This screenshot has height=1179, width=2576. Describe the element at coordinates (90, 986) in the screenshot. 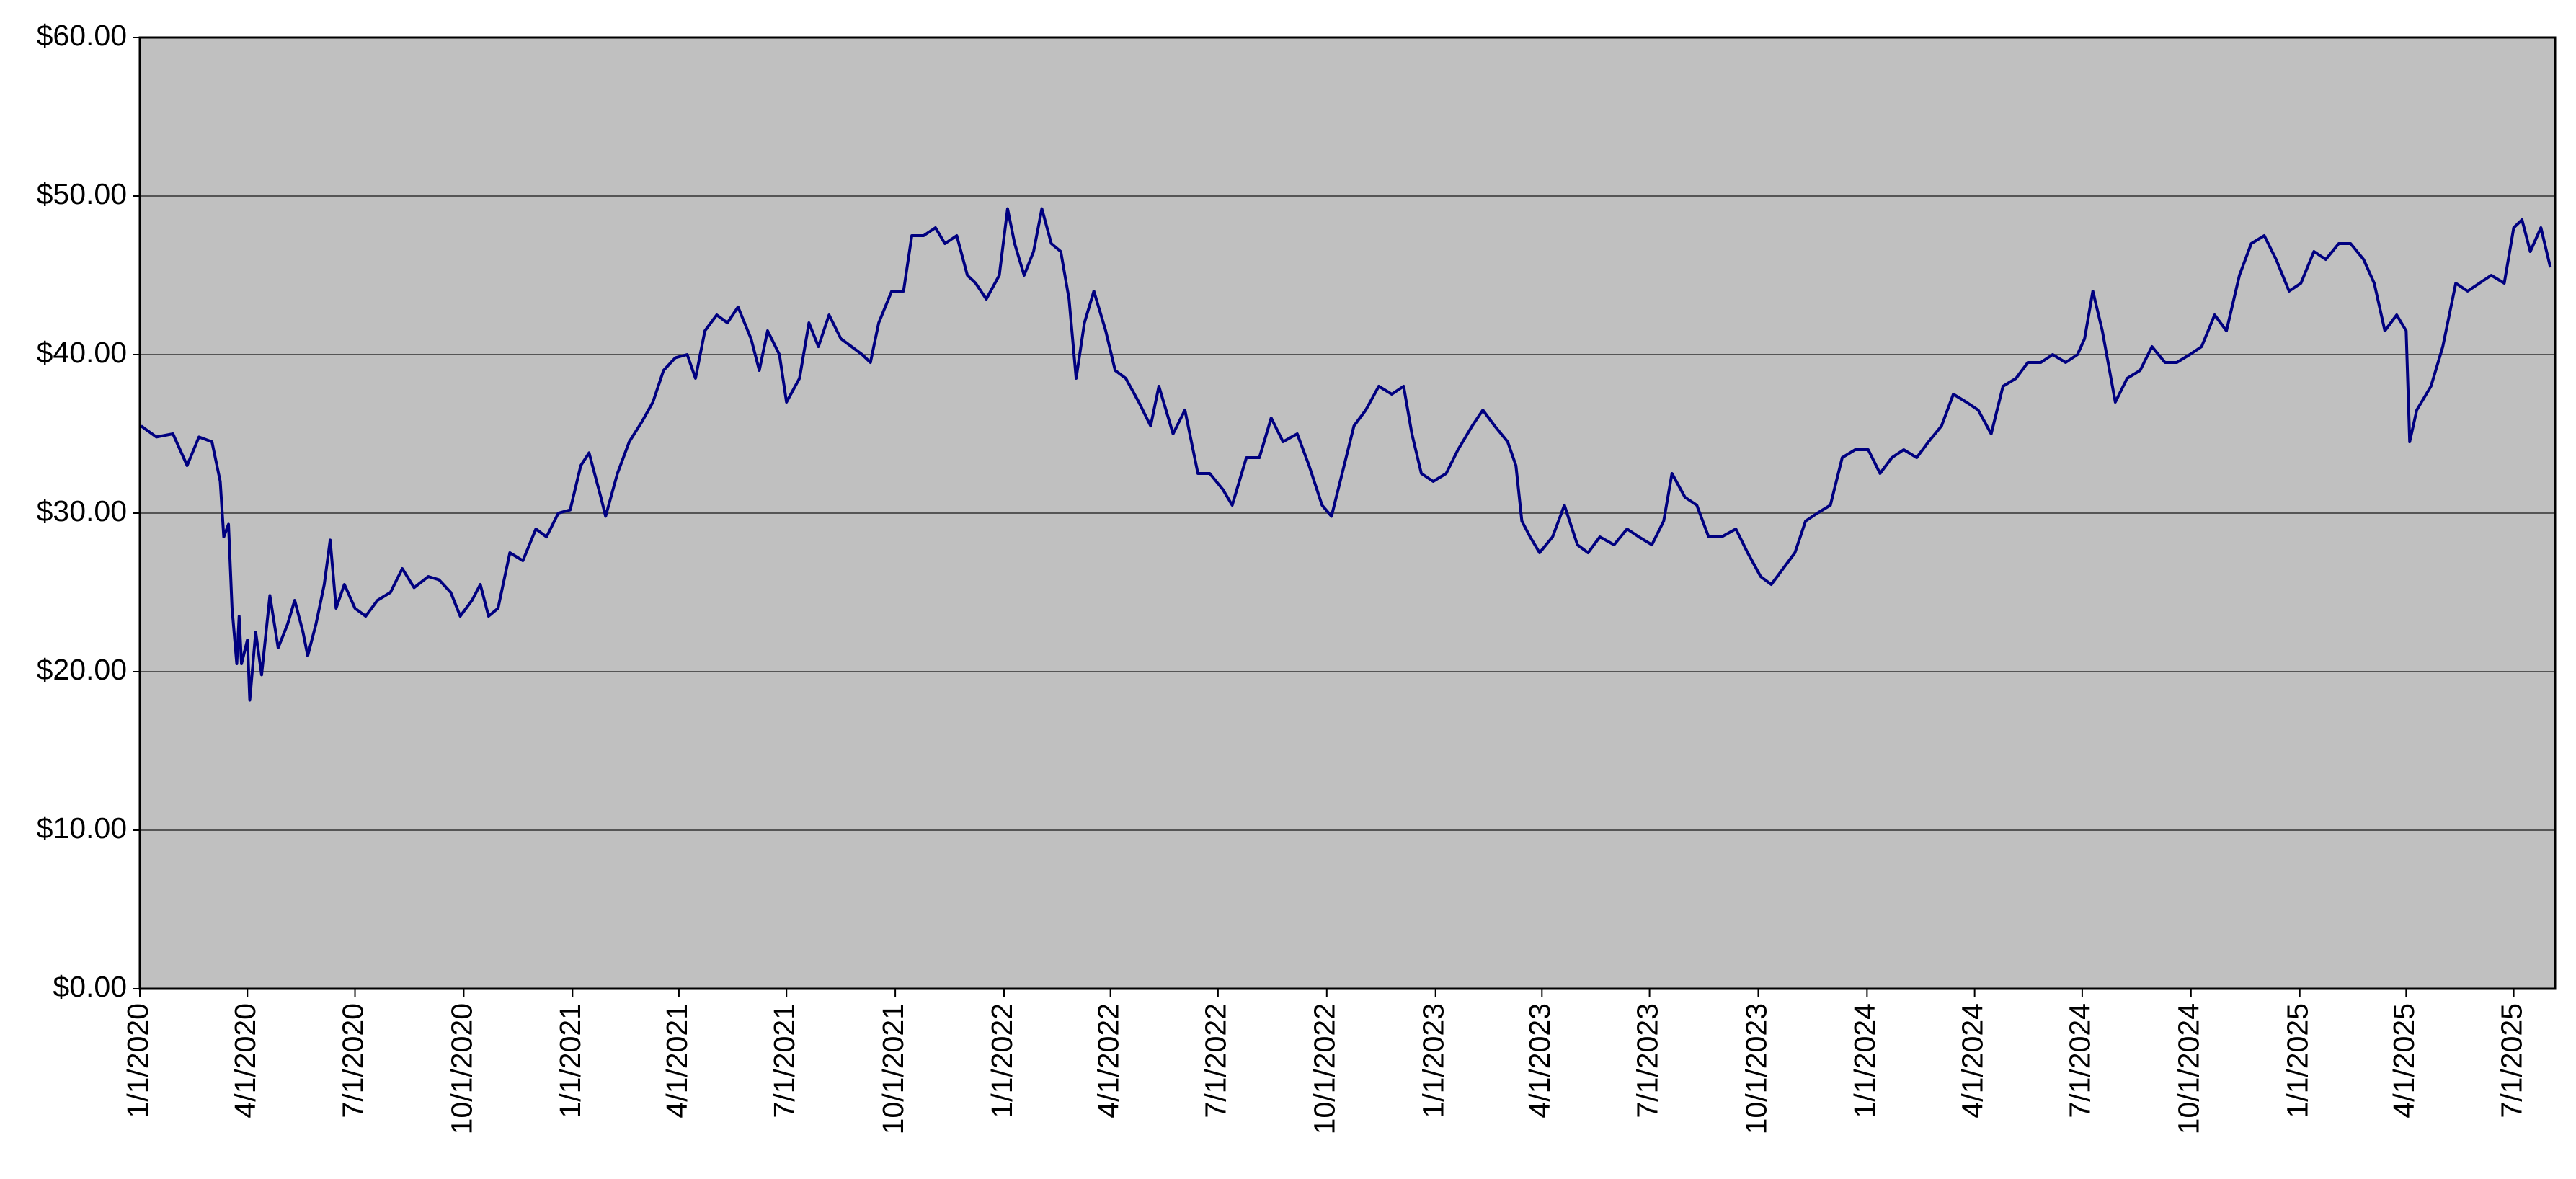

I see `y-tick-label: $0.00` at that location.